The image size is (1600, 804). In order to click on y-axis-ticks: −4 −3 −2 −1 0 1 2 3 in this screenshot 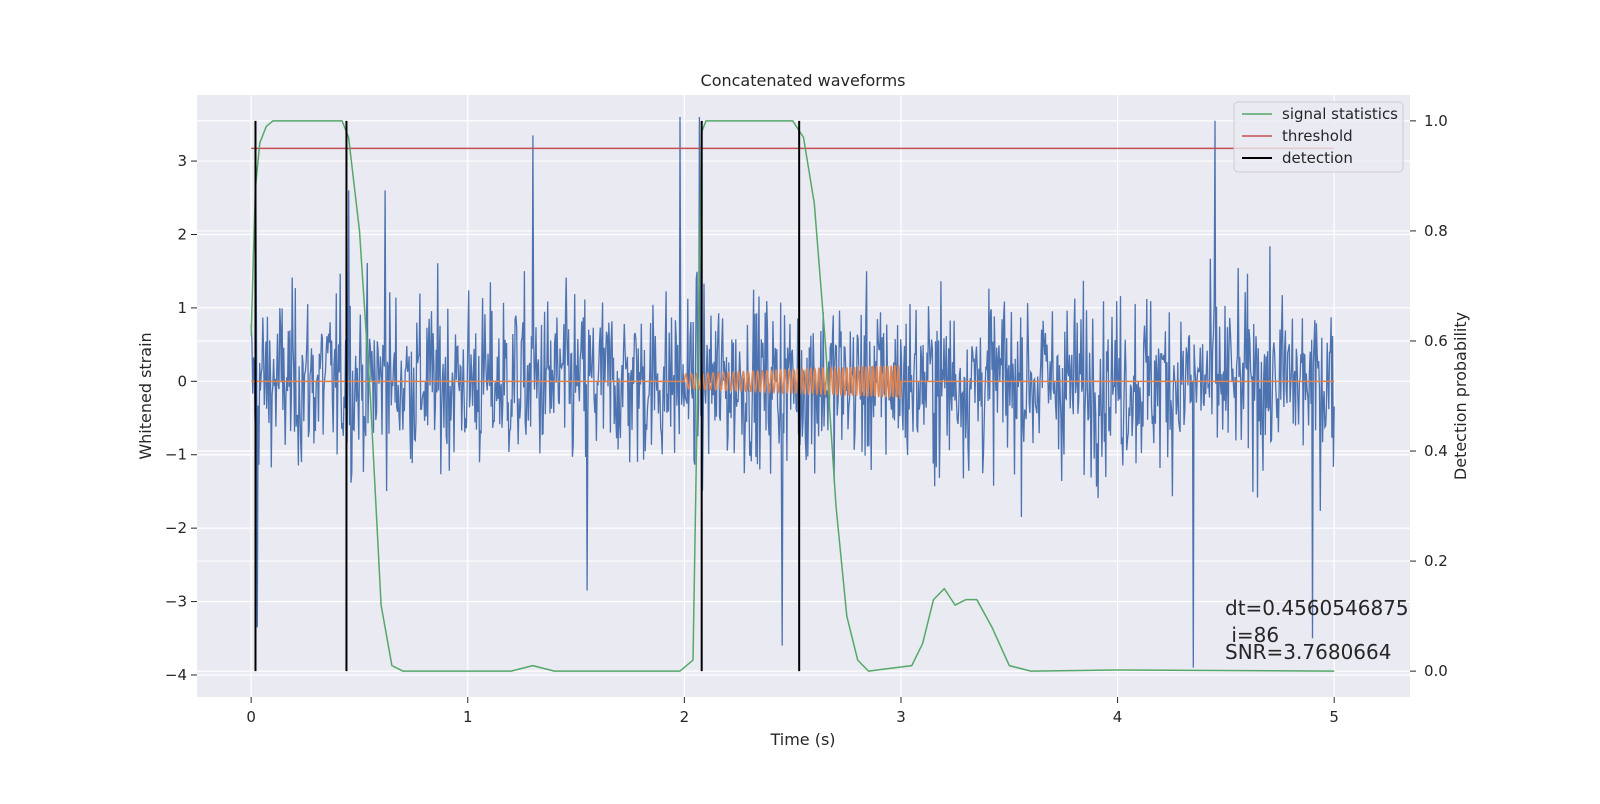, I will do `click(181, 418)`.